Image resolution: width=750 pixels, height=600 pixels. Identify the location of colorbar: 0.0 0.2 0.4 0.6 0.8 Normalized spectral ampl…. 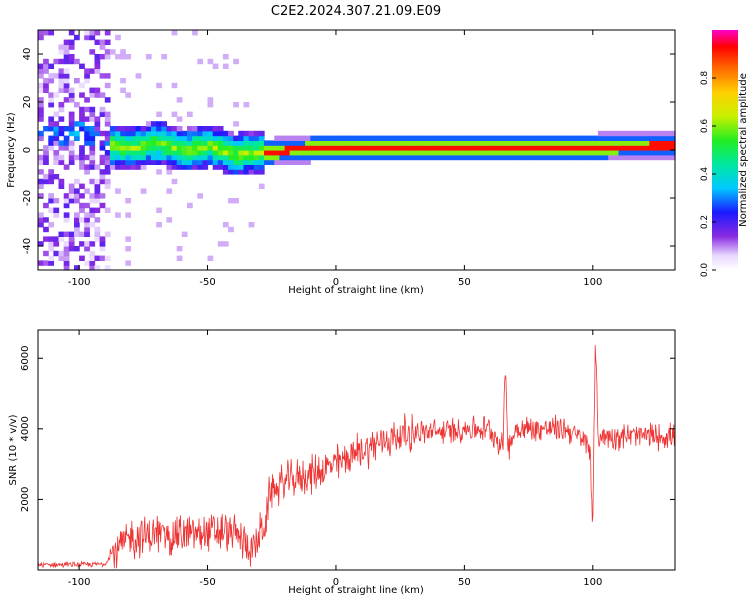
(724, 153).